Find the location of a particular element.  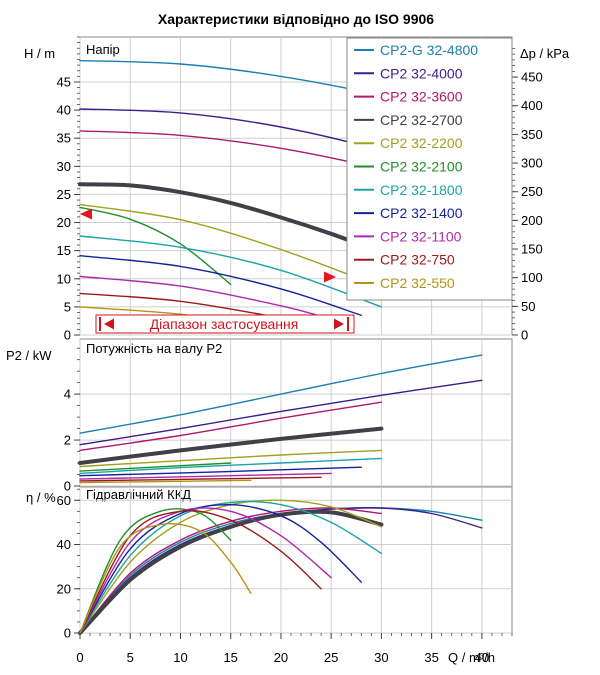

efficiency-curves is located at coordinates (280, 567).